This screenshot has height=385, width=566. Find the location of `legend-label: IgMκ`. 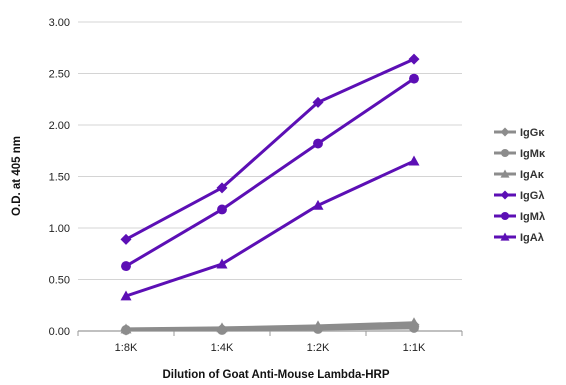

legend-label: IgMκ is located at coordinates (533, 154).